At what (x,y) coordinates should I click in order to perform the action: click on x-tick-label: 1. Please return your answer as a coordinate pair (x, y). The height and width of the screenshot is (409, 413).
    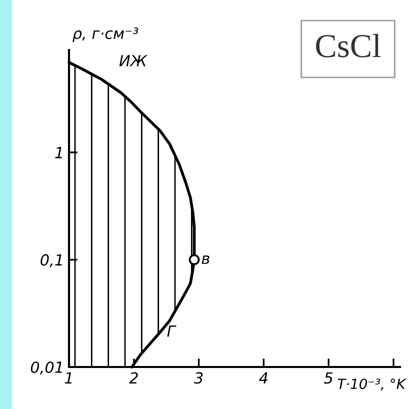
    Looking at the image, I should click on (68, 378).